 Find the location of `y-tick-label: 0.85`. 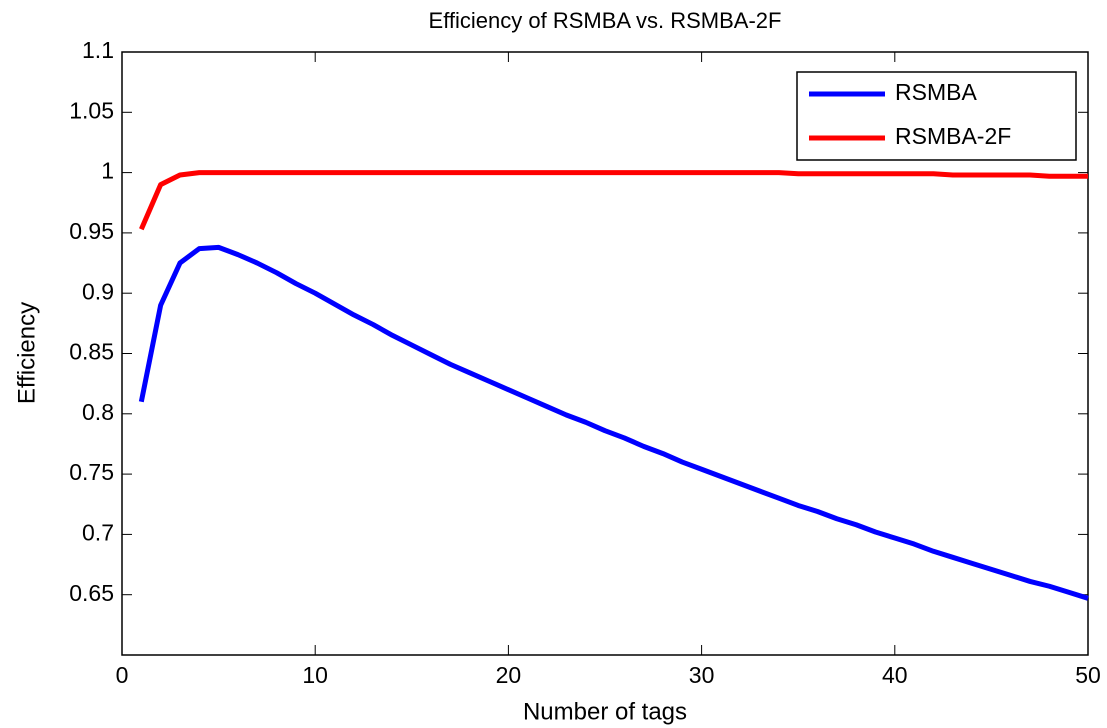

y-tick-label: 0.85 is located at coordinates (91, 352).